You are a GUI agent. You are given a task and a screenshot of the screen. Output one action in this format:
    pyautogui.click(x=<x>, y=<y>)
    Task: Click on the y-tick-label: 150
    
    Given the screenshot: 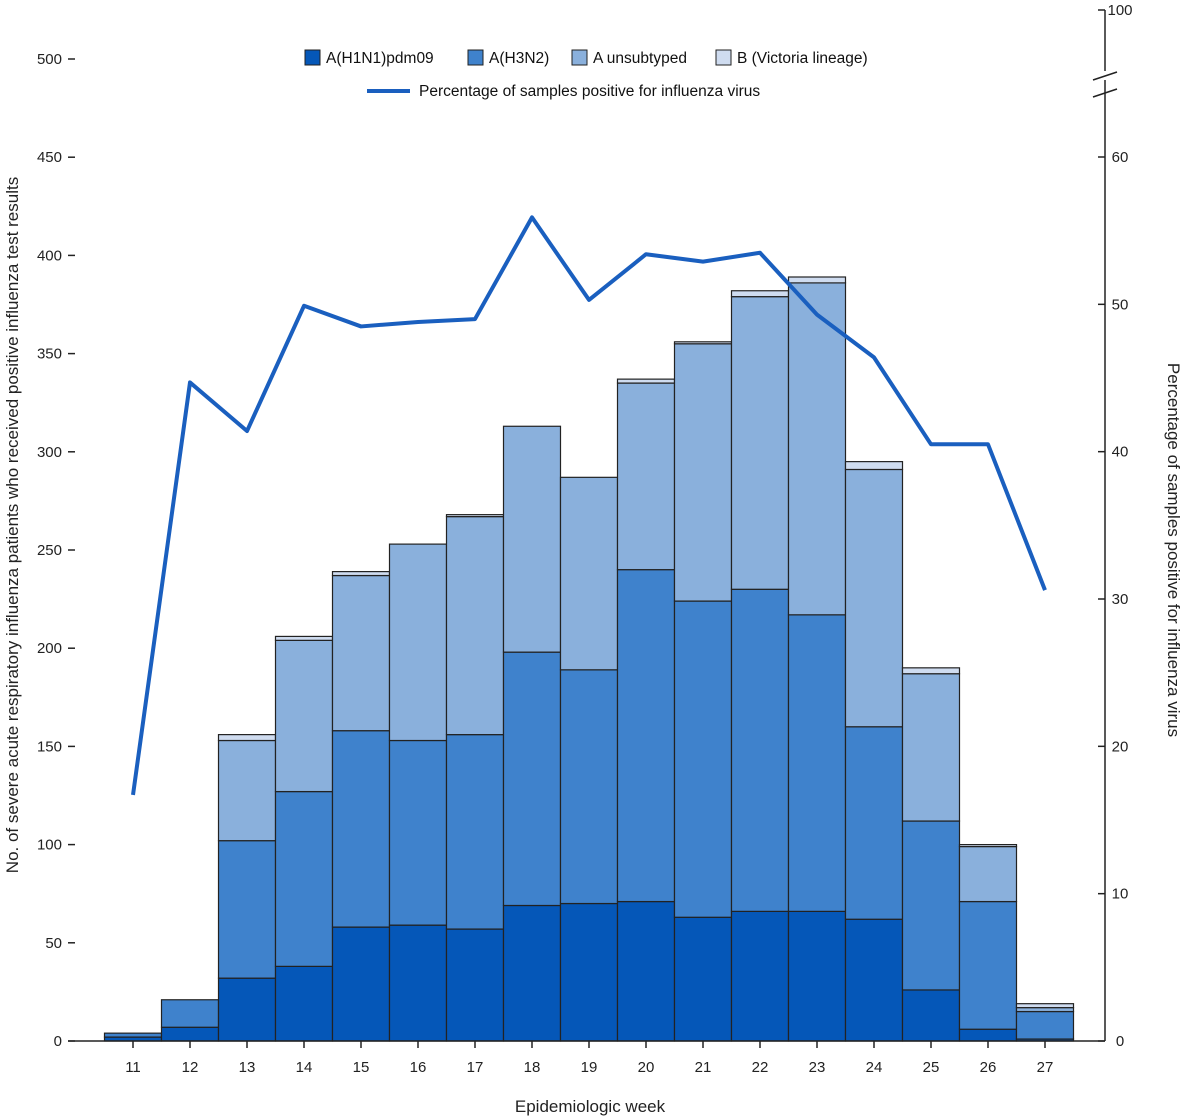 What is the action you would take?
    pyautogui.click(x=49, y=746)
    